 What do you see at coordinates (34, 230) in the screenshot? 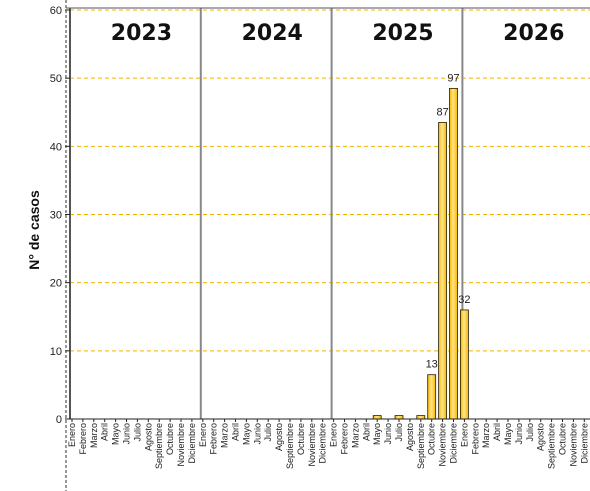
I see `y-axis-label: N° de casos` at bounding box center [34, 230].